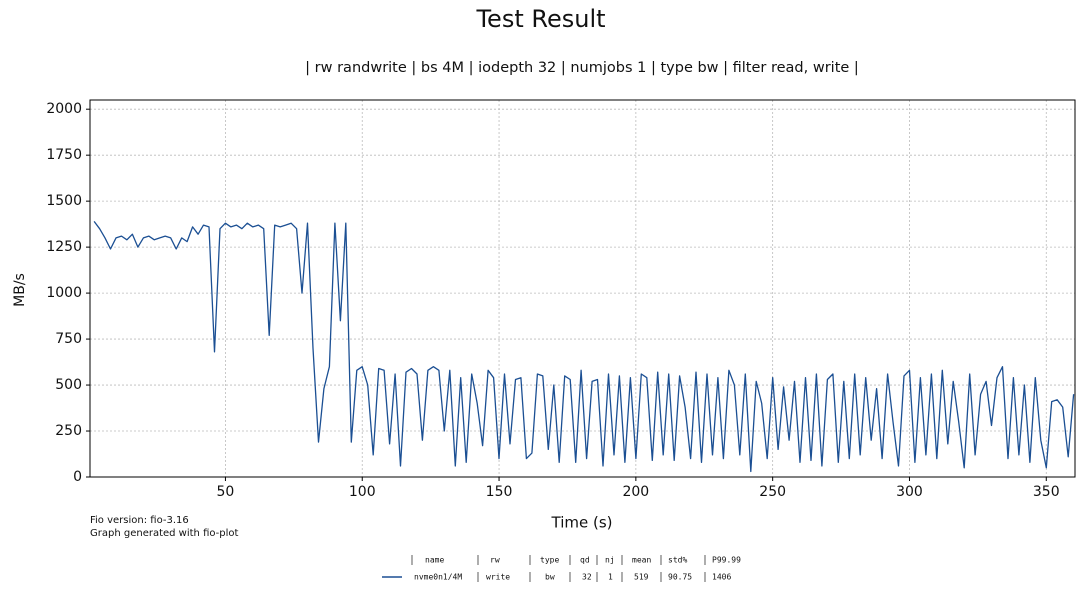  I want to click on table-cell: bw, so click(550, 577).